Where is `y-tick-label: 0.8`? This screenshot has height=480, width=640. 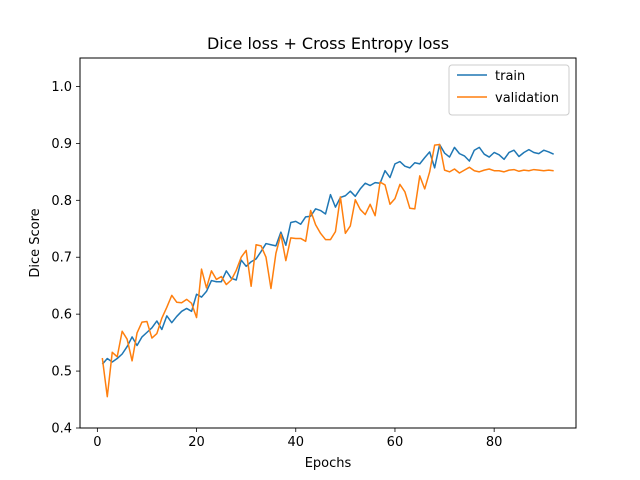
y-tick-label: 0.8 is located at coordinates (61, 201).